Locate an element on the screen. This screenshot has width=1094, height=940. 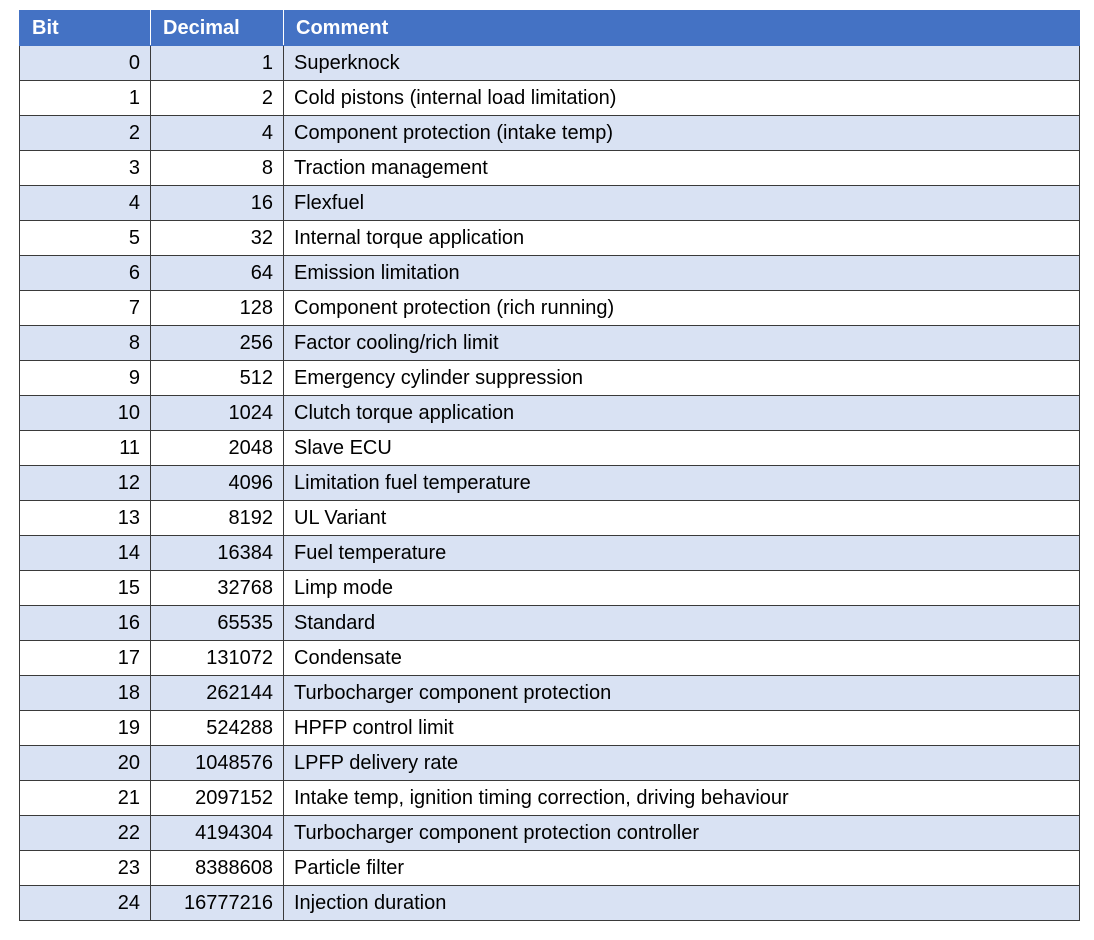
decimal-cell: 4194304 is located at coordinates (217, 833).